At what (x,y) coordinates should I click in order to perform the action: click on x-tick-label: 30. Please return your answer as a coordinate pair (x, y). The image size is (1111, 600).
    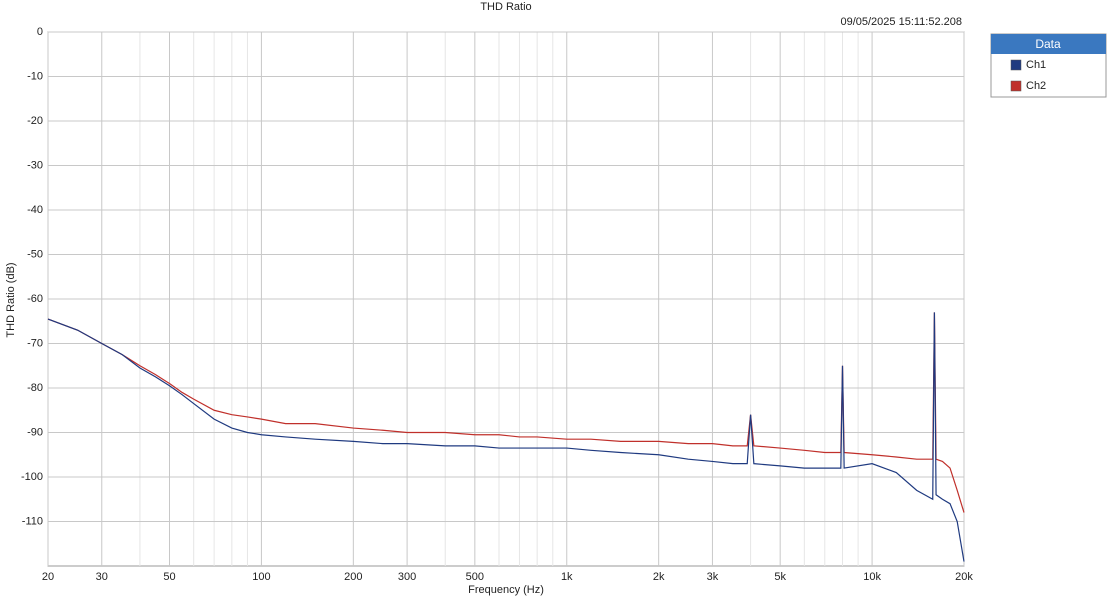
    Looking at the image, I should click on (102, 577).